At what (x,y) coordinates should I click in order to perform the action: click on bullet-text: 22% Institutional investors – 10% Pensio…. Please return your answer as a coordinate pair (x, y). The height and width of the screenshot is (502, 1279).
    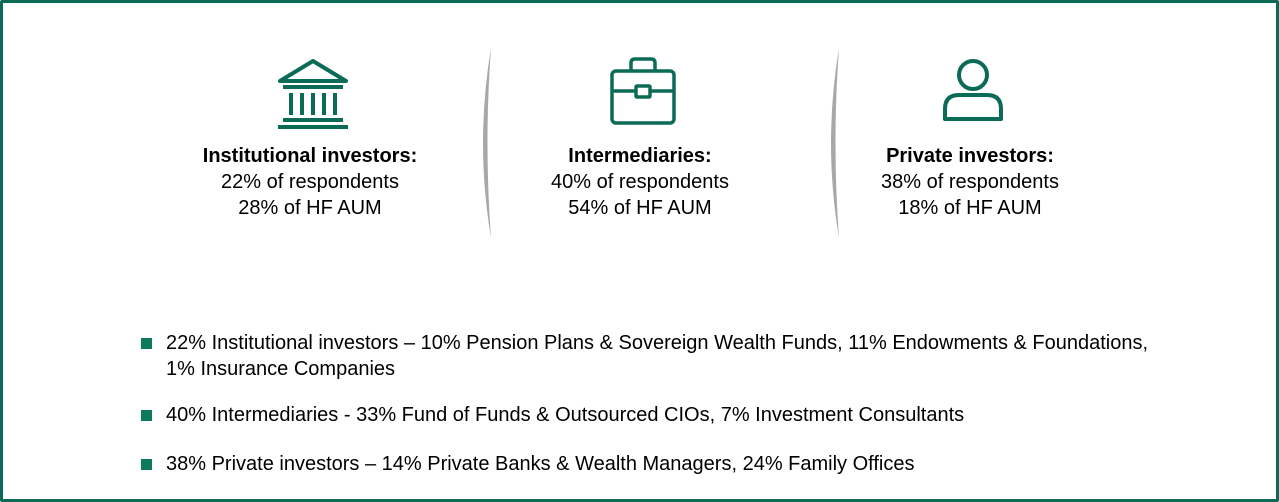
    Looking at the image, I should click on (657, 356).